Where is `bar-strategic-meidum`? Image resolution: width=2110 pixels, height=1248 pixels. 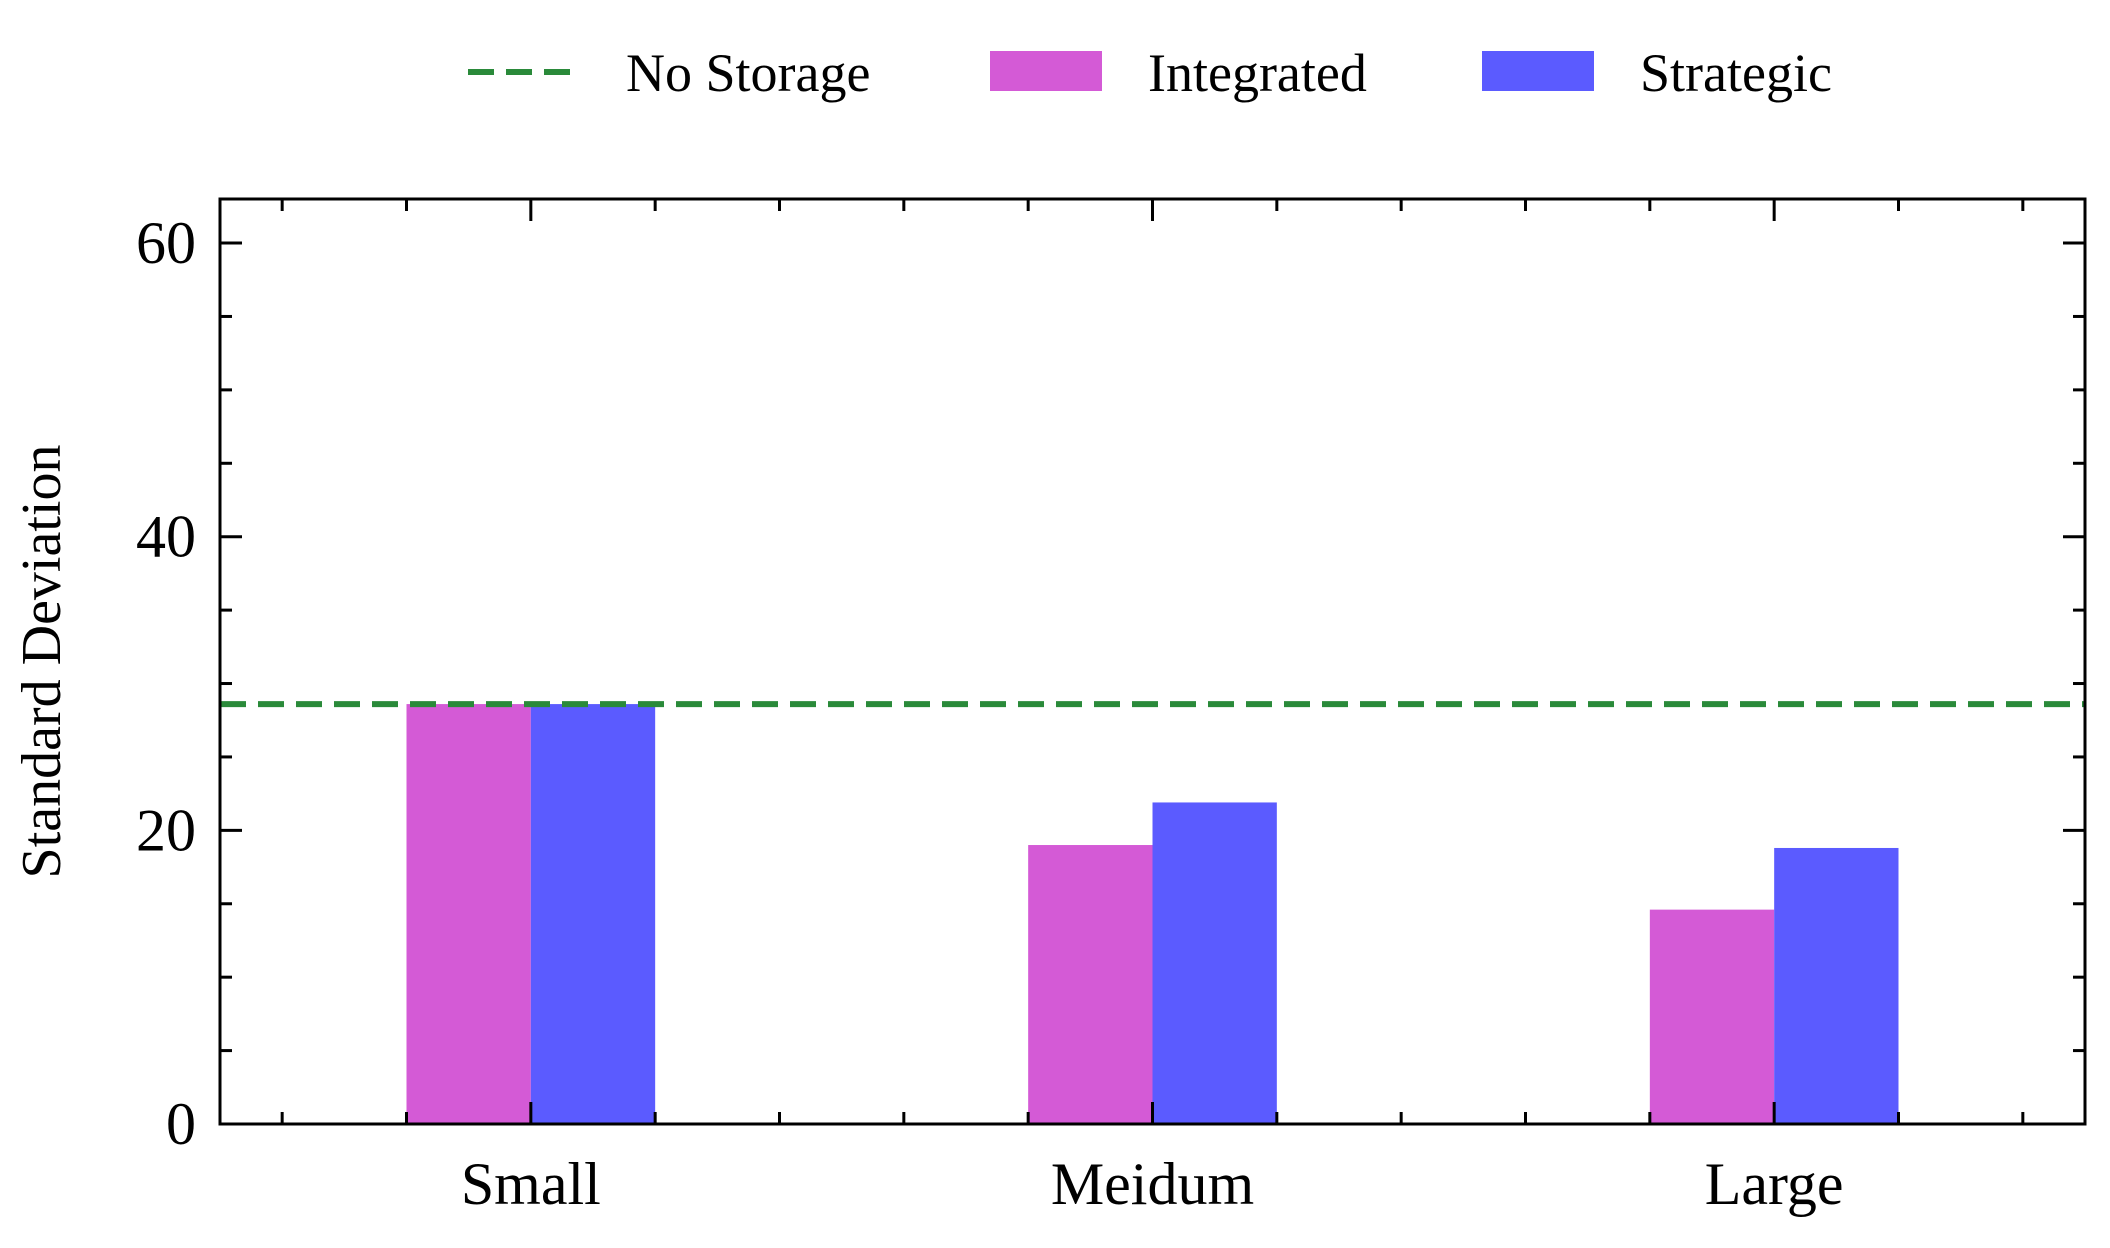 bar-strategic-meidum is located at coordinates (1214, 963).